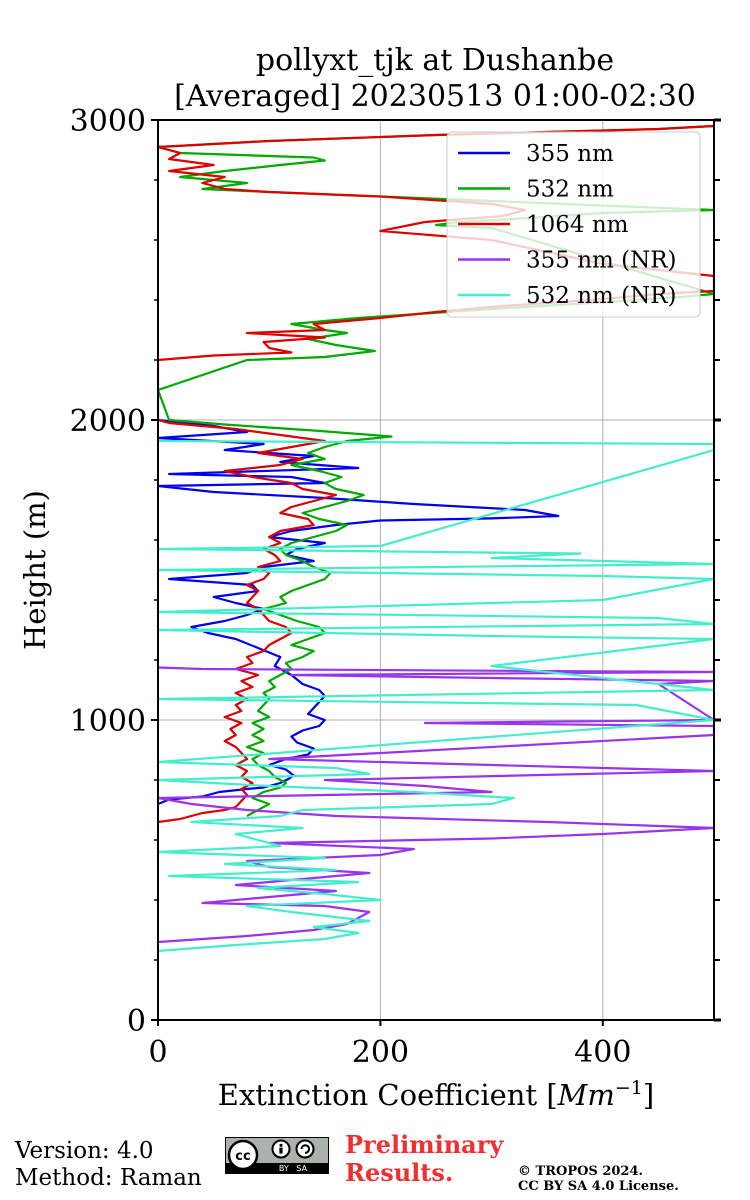 This screenshot has height=1200, width=750. Describe the element at coordinates (108, 1178) in the screenshot. I see `method-text: Method: Raman` at that location.